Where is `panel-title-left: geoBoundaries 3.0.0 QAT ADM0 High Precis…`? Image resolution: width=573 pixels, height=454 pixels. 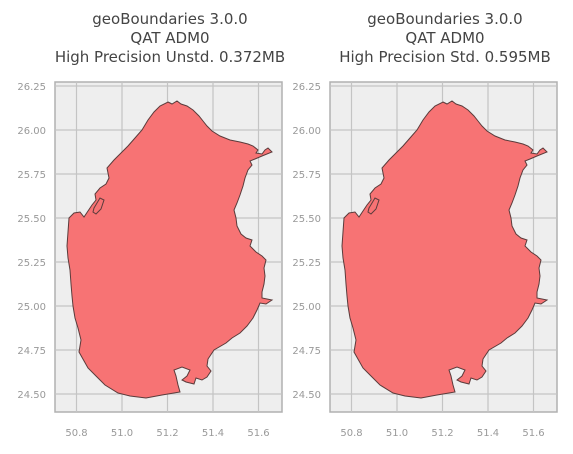
panel-title-left: geoBoundaries 3.0.0 QAT ADM0 High Precis… is located at coordinates (170, 38).